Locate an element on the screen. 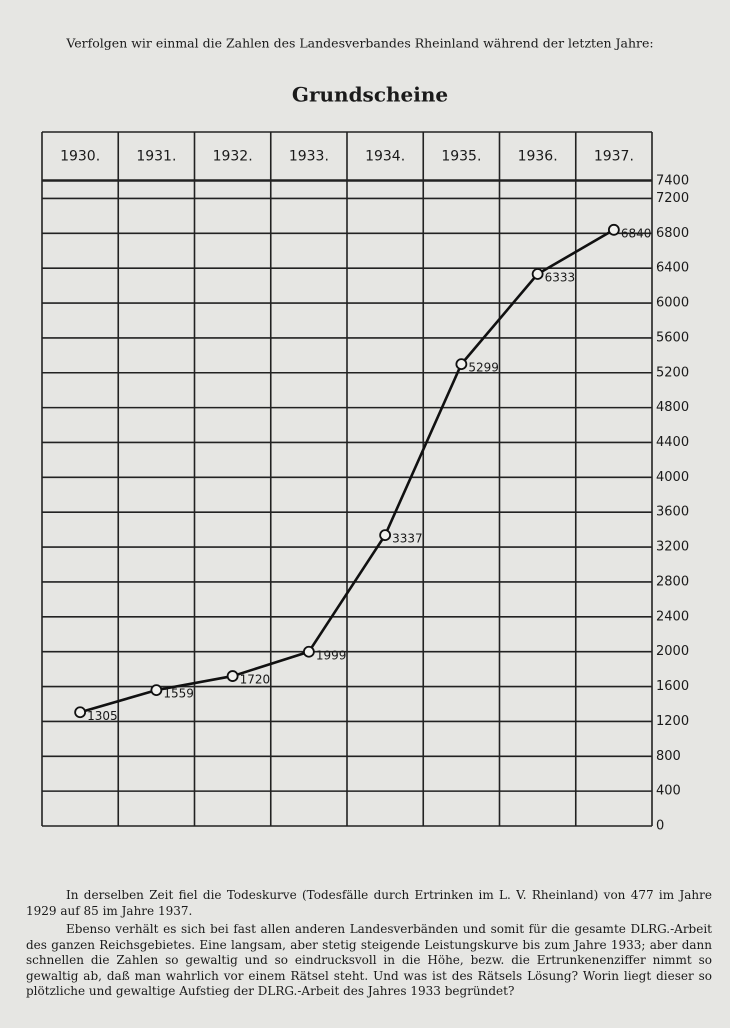 The width and height of the screenshot is (730, 1028). y-tick-label: 6400 is located at coordinates (672, 268).